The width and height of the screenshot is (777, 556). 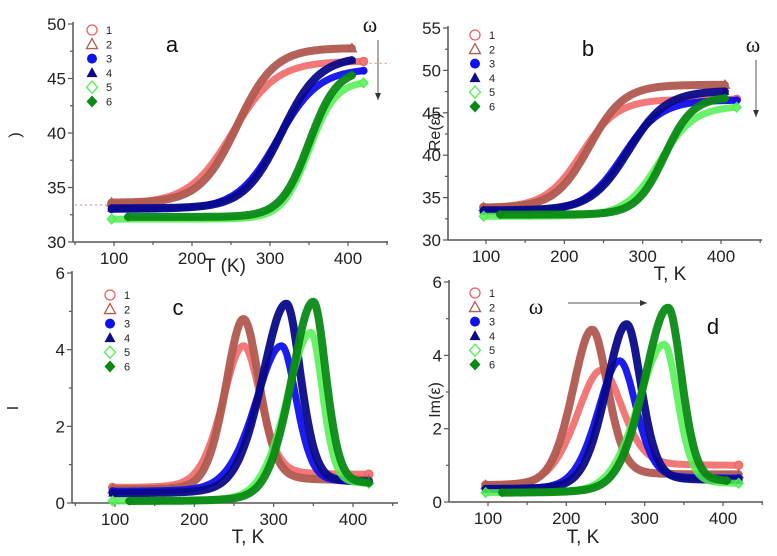 What do you see at coordinates (431, 113) in the screenshot?
I see `y-tick-label: 45` at bounding box center [431, 113].